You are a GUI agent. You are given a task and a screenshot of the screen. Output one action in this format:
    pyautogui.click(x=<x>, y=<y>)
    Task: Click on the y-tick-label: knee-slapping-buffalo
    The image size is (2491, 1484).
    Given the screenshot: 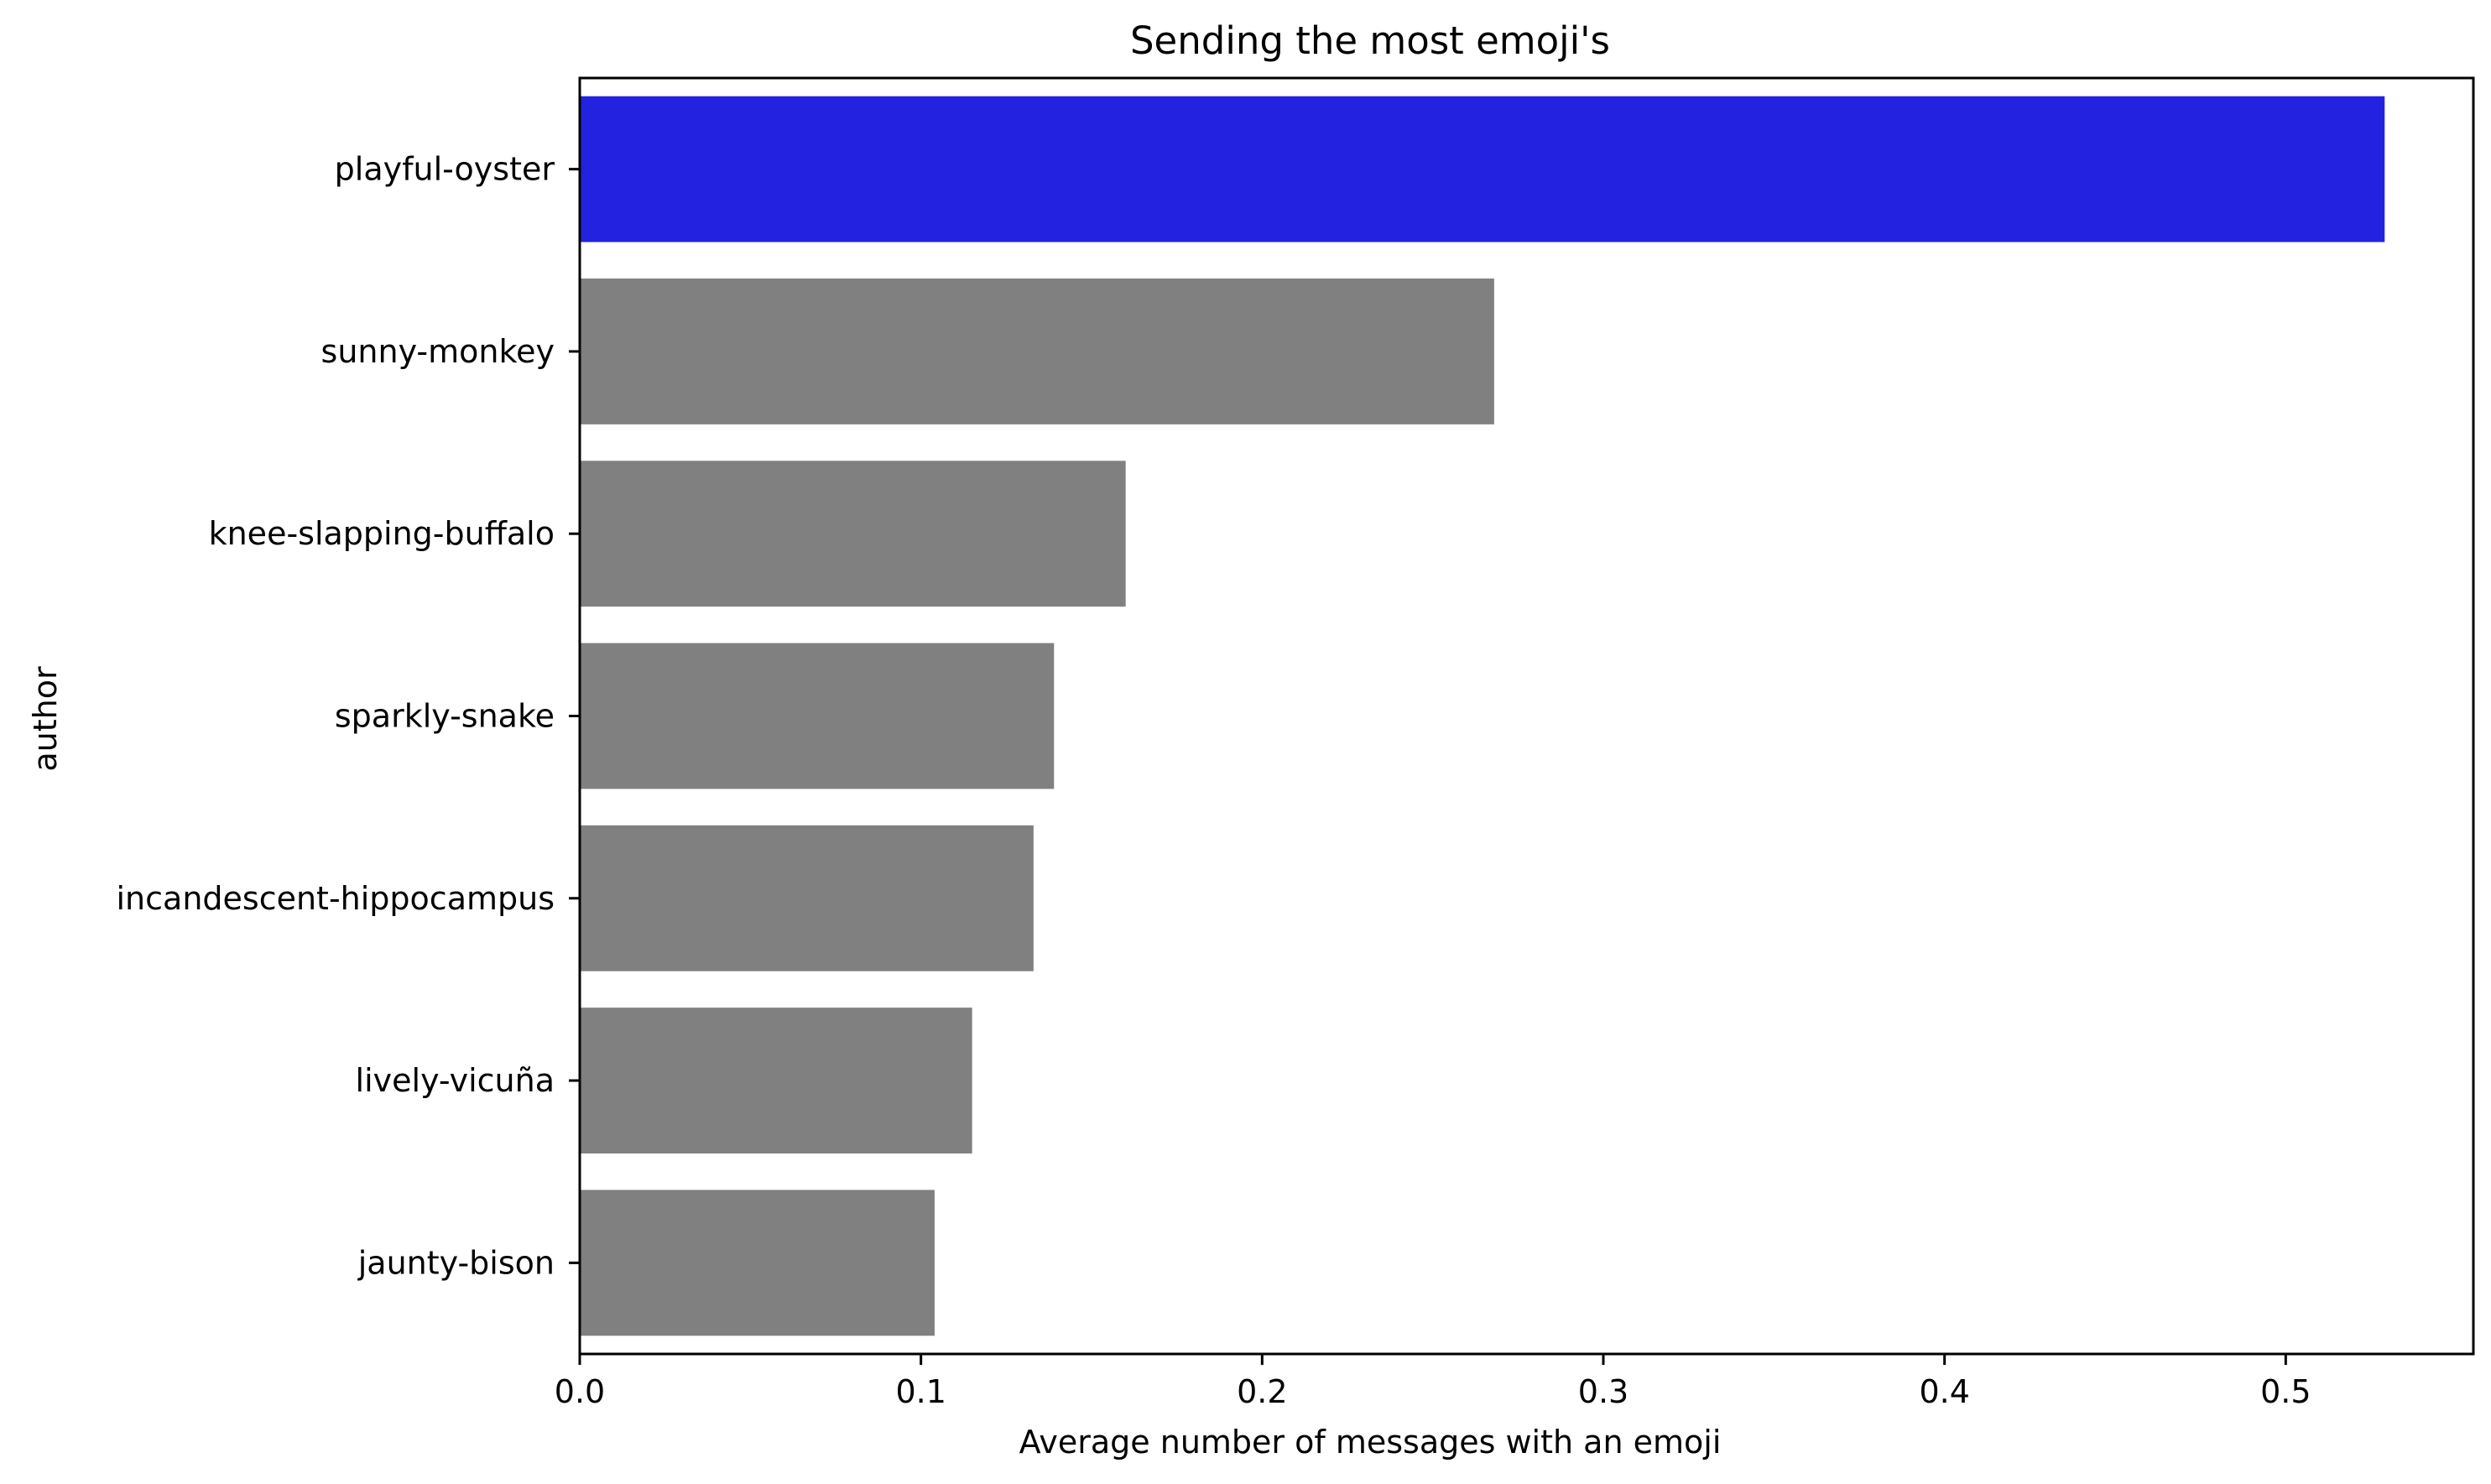 What is the action you would take?
    pyautogui.click(x=382, y=533)
    